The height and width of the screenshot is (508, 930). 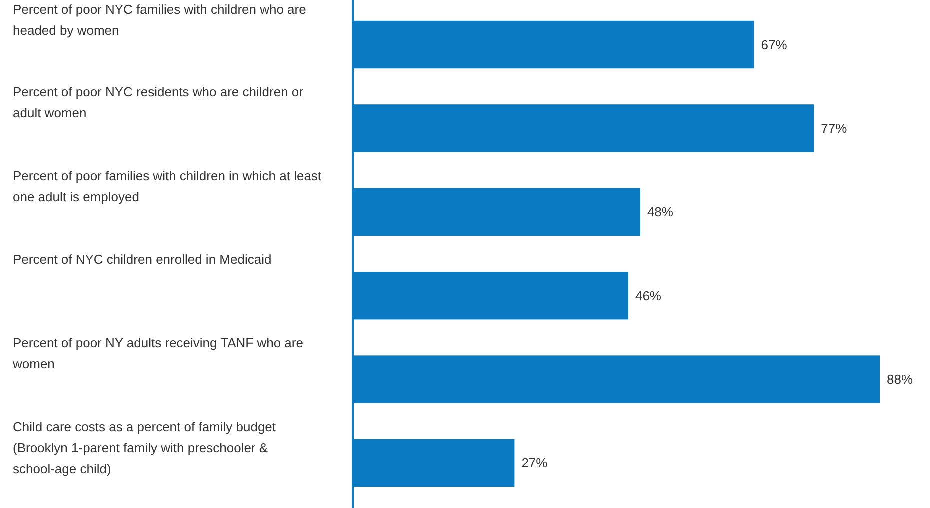 I want to click on data-label: 46%, so click(x=648, y=296).